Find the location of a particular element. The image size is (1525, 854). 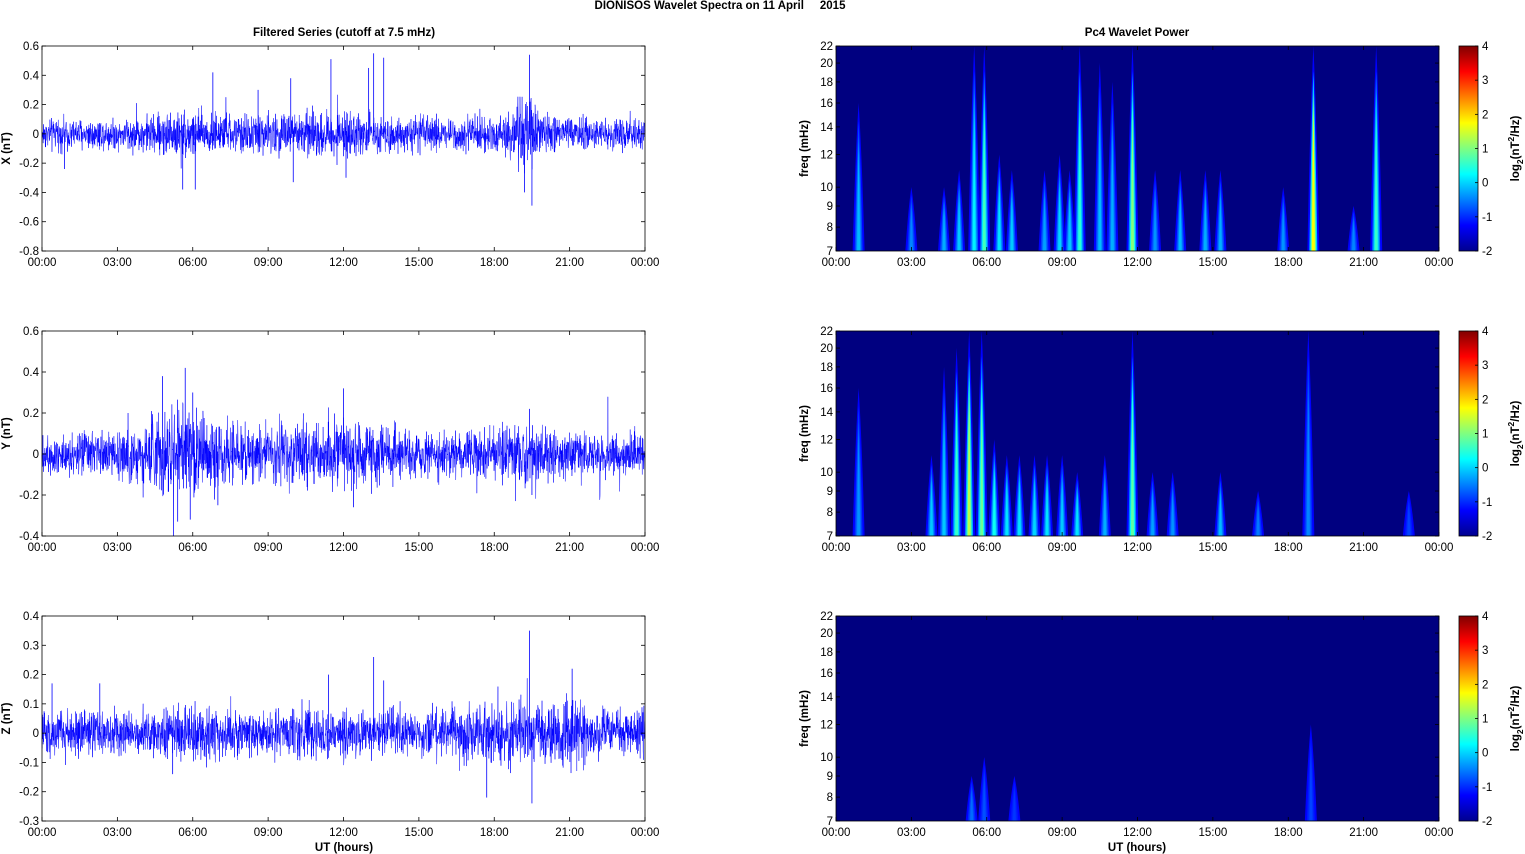

y-tick-label: 0.4 is located at coordinates (31, 617).